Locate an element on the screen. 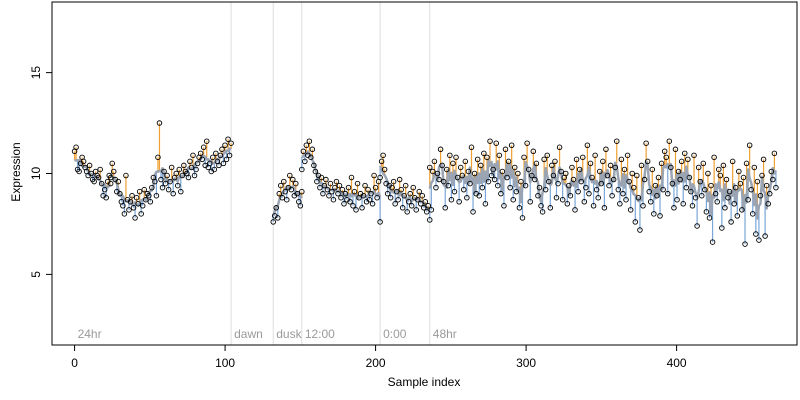 The image size is (800, 400). x-axis: 0 100 200 300 400 is located at coordinates (379, 357).